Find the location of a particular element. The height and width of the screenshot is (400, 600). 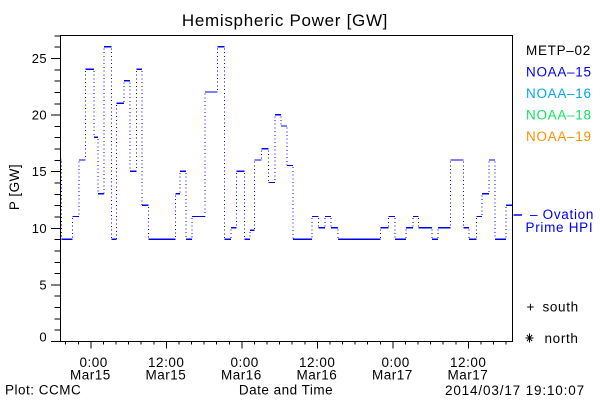

svg-text: Prime HPI is located at coordinates (560, 227).